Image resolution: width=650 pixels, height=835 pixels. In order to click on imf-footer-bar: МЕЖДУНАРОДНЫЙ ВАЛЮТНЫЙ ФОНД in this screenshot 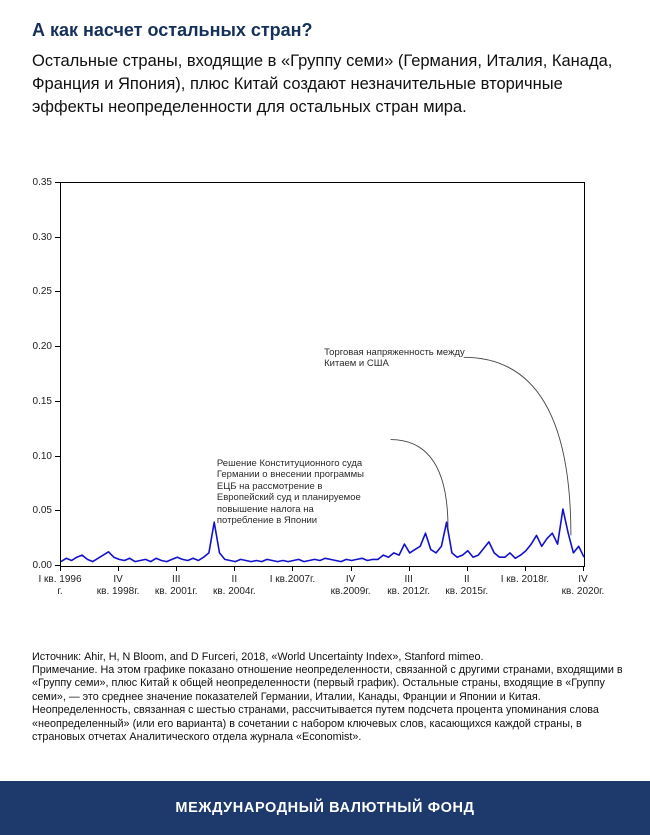, I will do `click(325, 808)`.